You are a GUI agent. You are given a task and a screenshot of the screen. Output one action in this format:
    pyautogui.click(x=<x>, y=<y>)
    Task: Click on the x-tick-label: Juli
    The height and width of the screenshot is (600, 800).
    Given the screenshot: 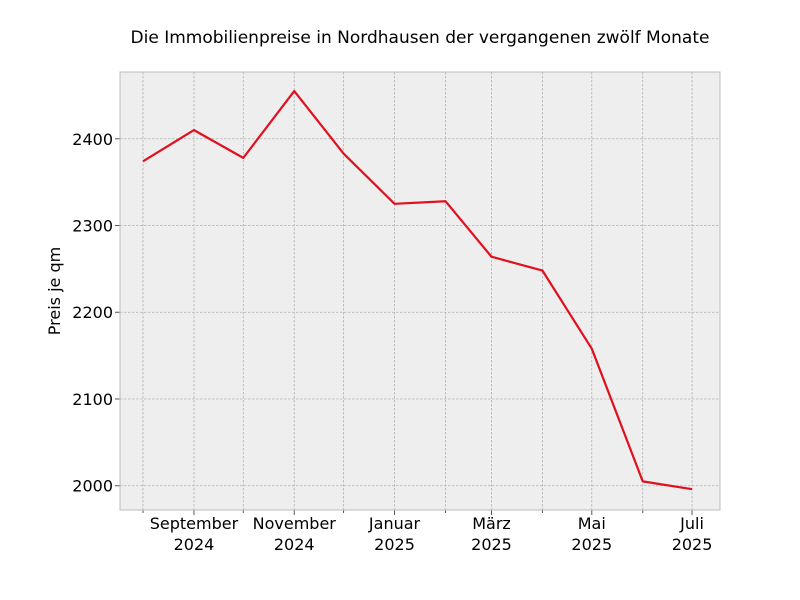 What is the action you would take?
    pyautogui.click(x=691, y=523)
    